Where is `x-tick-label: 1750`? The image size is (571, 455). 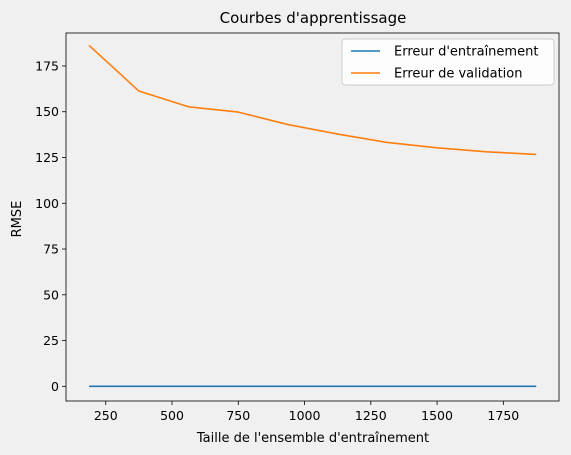
x-tick-label: 1750 is located at coordinates (503, 415).